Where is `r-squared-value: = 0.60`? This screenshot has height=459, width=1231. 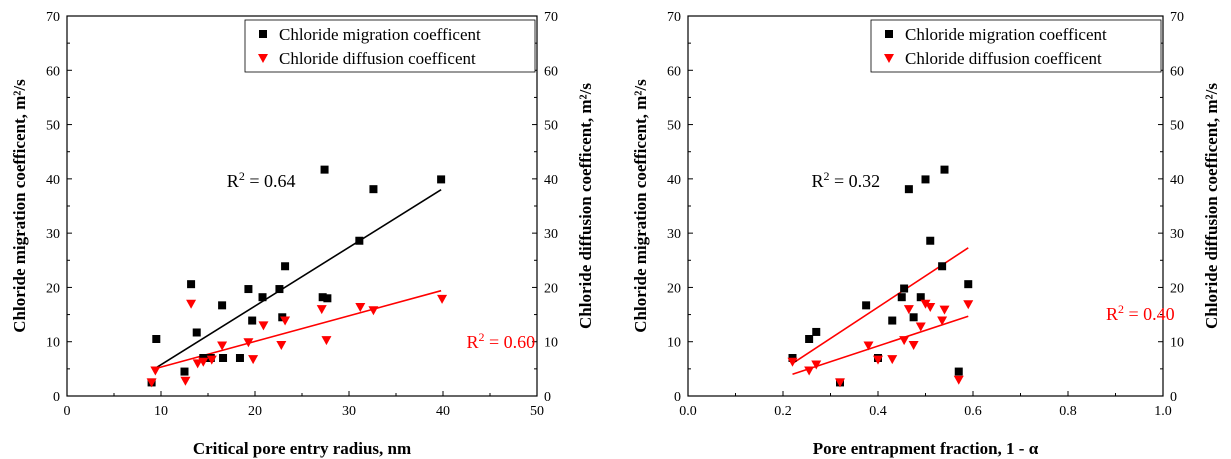 r-squared-value: = 0.60 is located at coordinates (510, 342).